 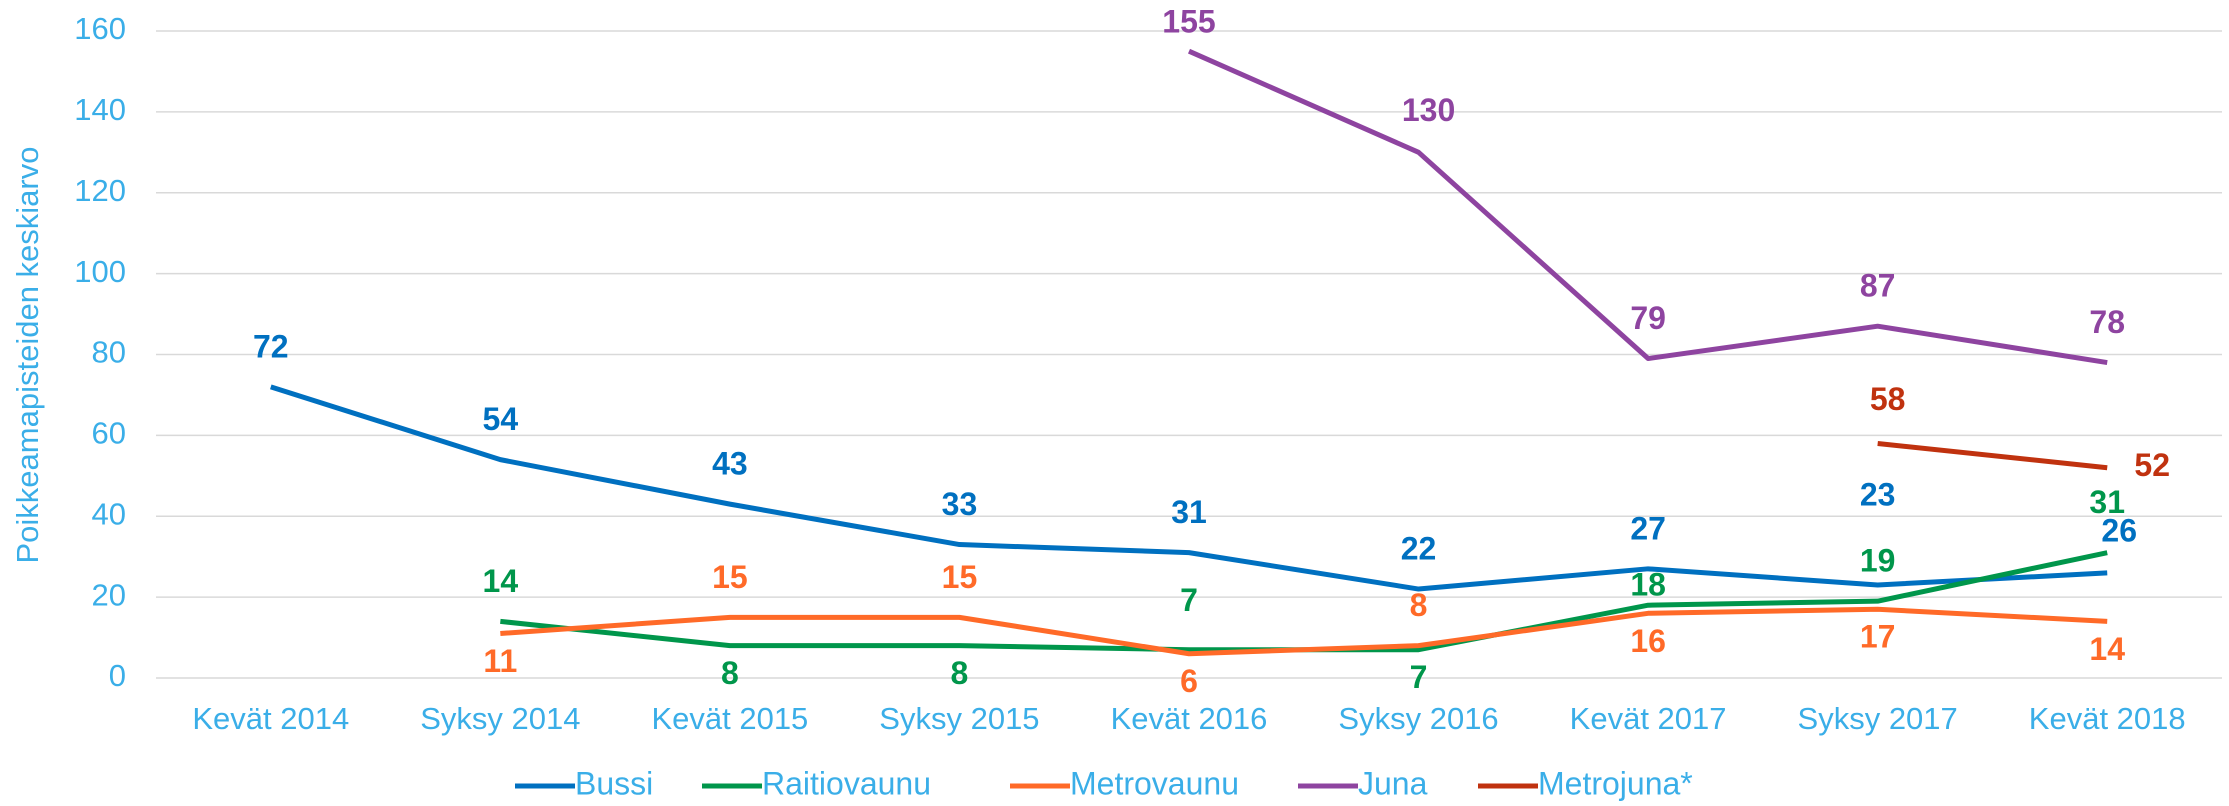 What do you see at coordinates (1878, 494) in the screenshot?
I see `data-label: 23` at bounding box center [1878, 494].